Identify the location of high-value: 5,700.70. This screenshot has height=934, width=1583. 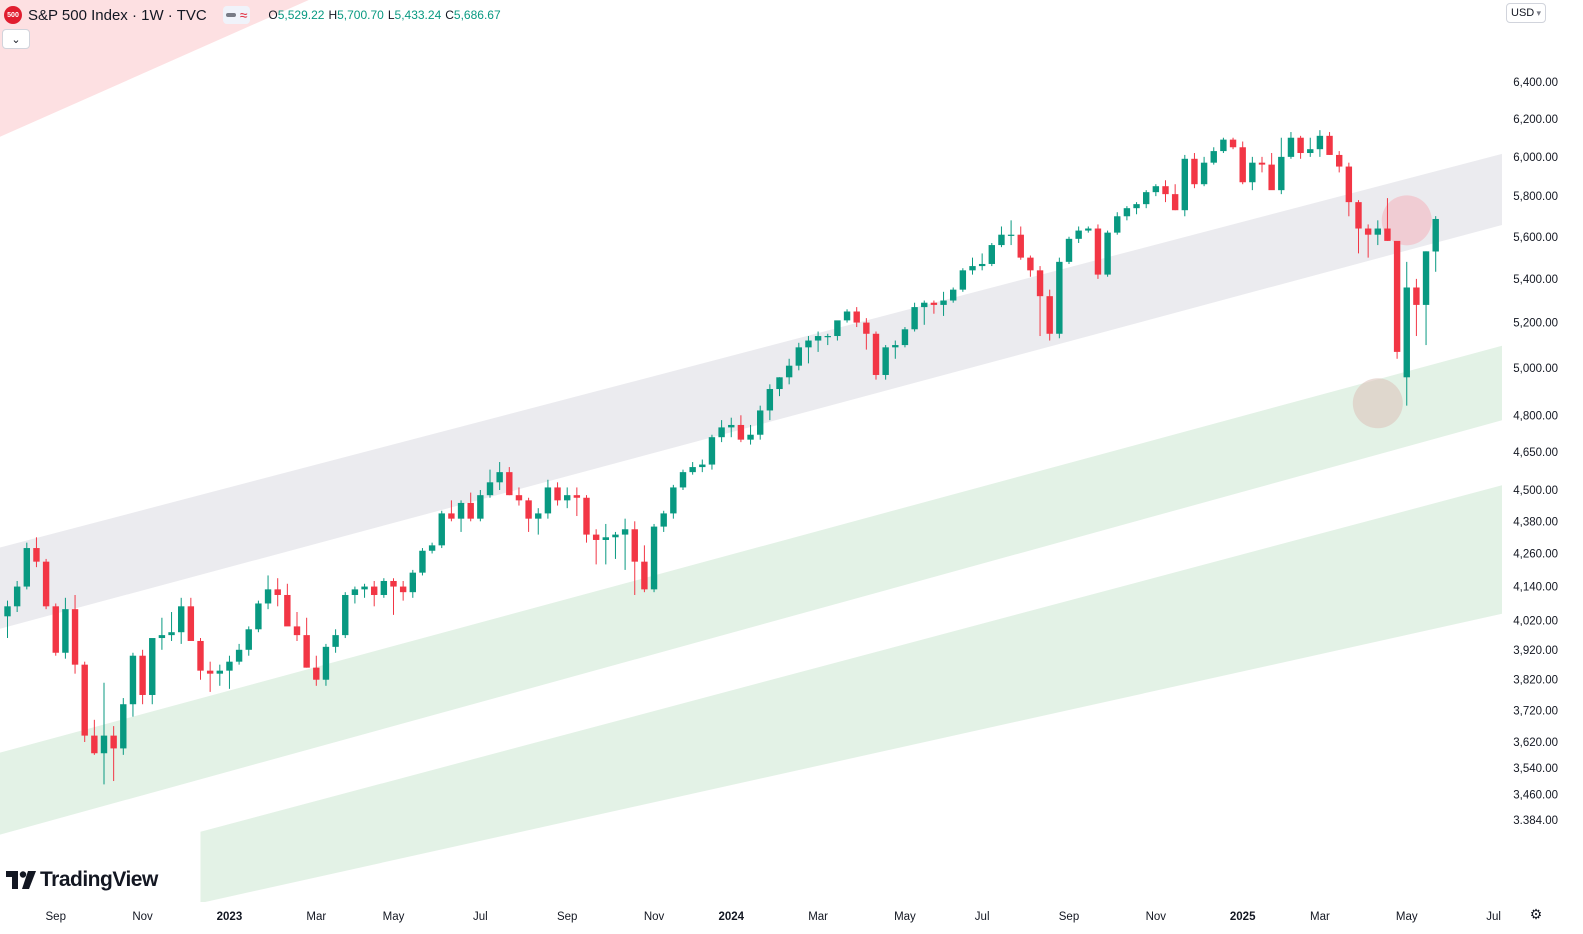
(360, 15).